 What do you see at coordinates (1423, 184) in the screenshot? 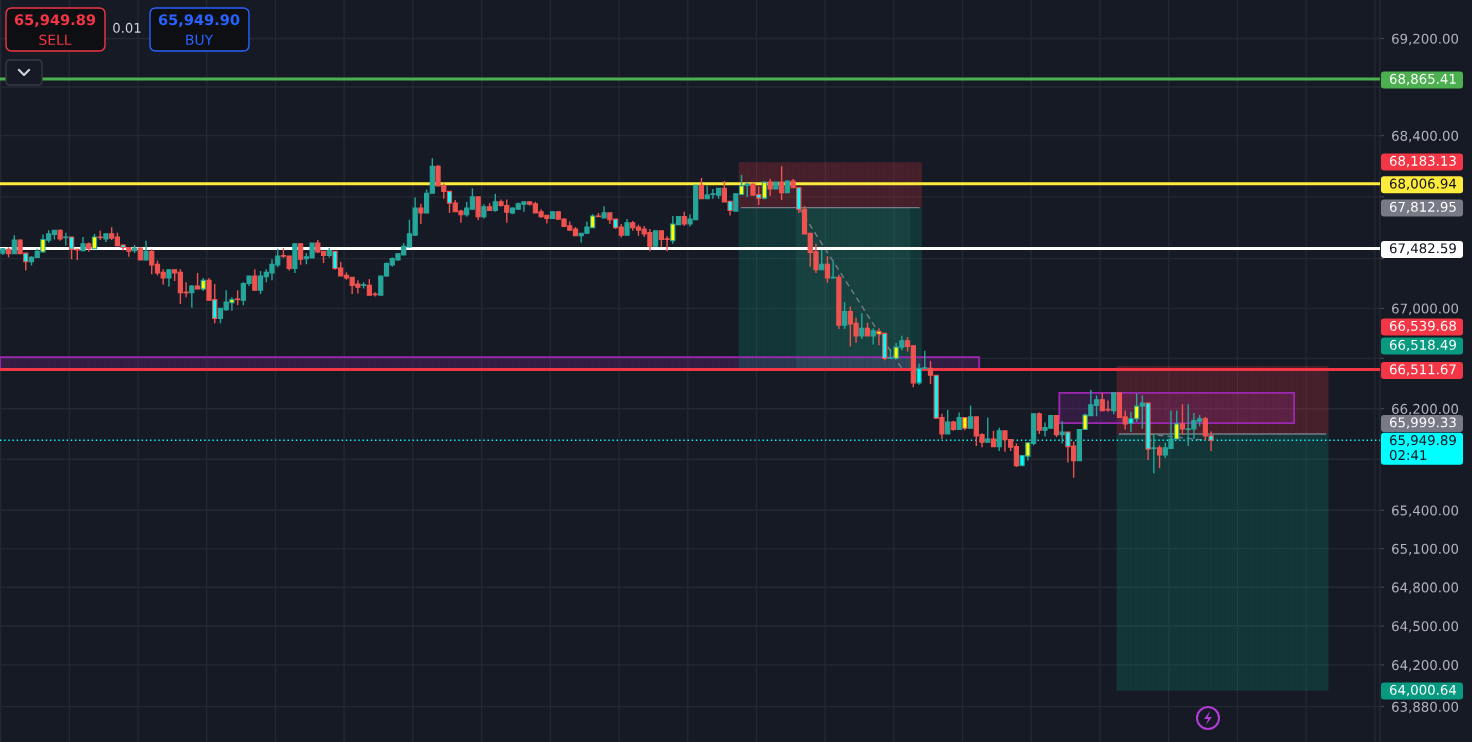
I see `ref-line-label: 68,006.94` at bounding box center [1423, 184].